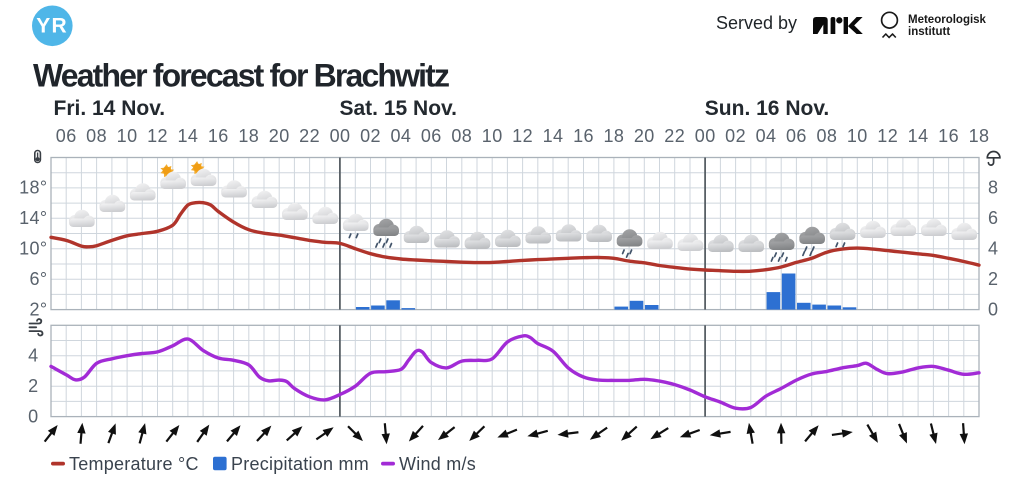 This screenshot has height=500, width=1024. What do you see at coordinates (399, 108) in the screenshot?
I see `svg-text: Sat. 15 Nov.` at bounding box center [399, 108].